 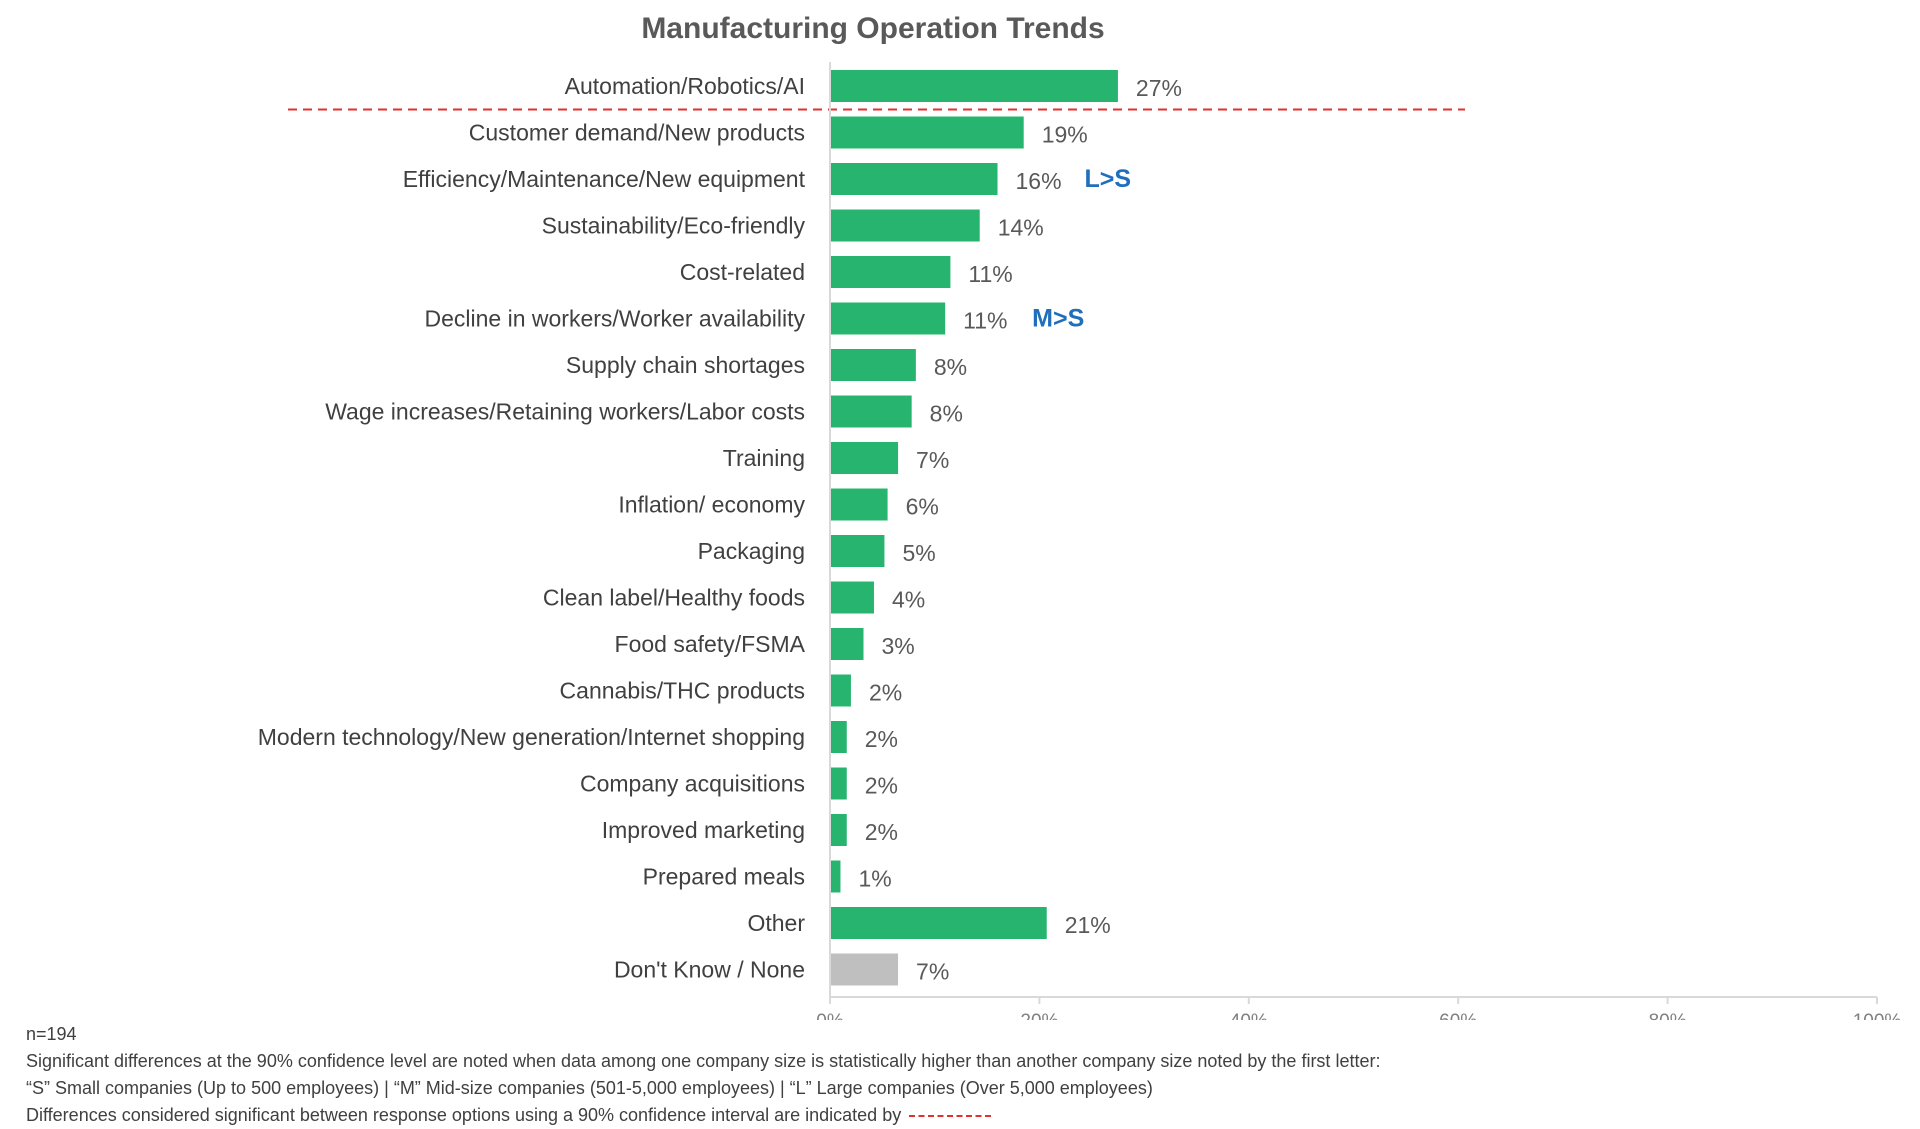 I want to click on value-label: 27%, so click(x=1159, y=88).